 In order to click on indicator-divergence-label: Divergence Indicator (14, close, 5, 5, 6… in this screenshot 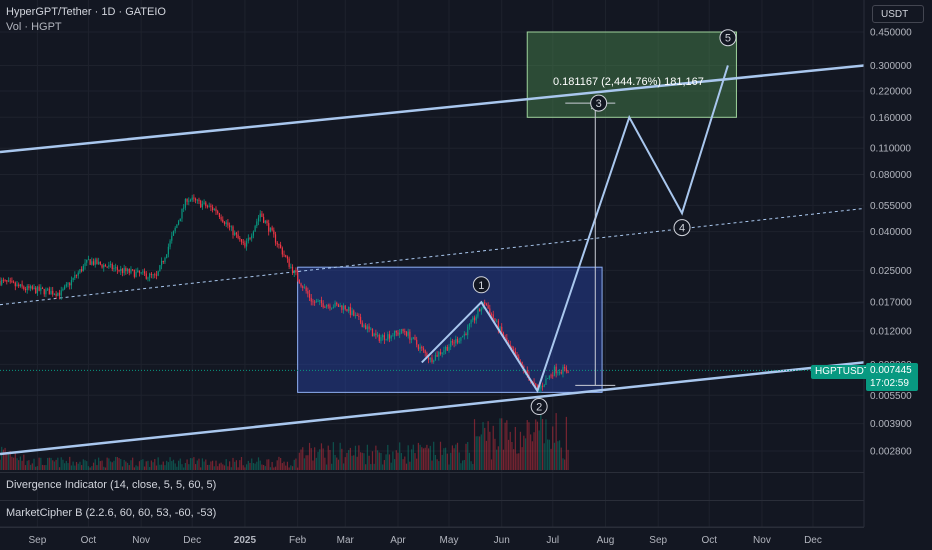, I will do `click(111, 485)`.